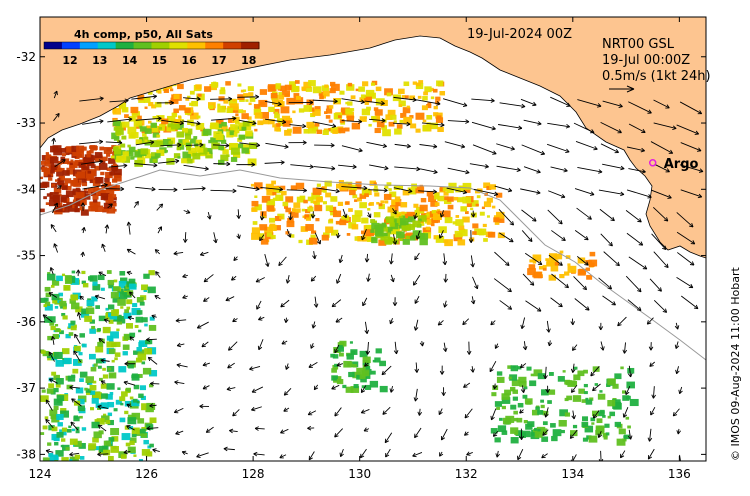  I want to click on x-tick-label: 134, so click(572, 474).